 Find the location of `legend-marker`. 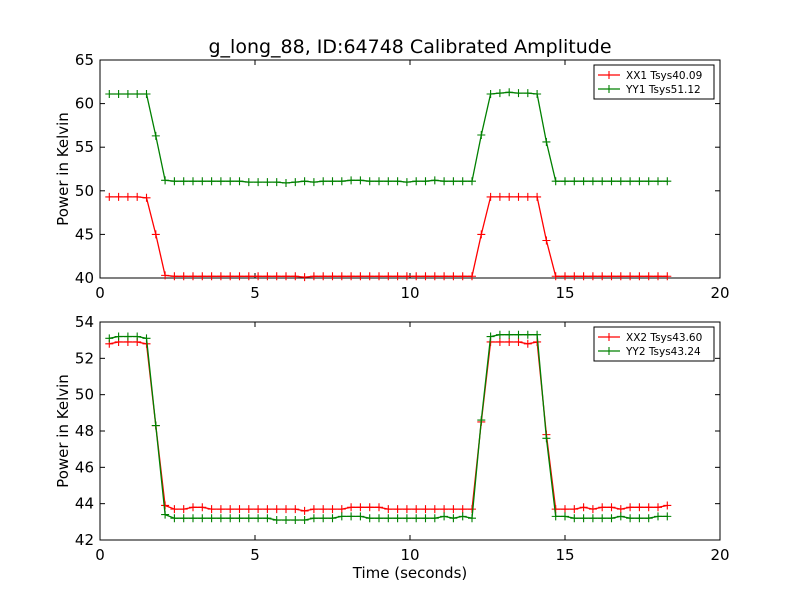

legend-marker is located at coordinates (609, 75).